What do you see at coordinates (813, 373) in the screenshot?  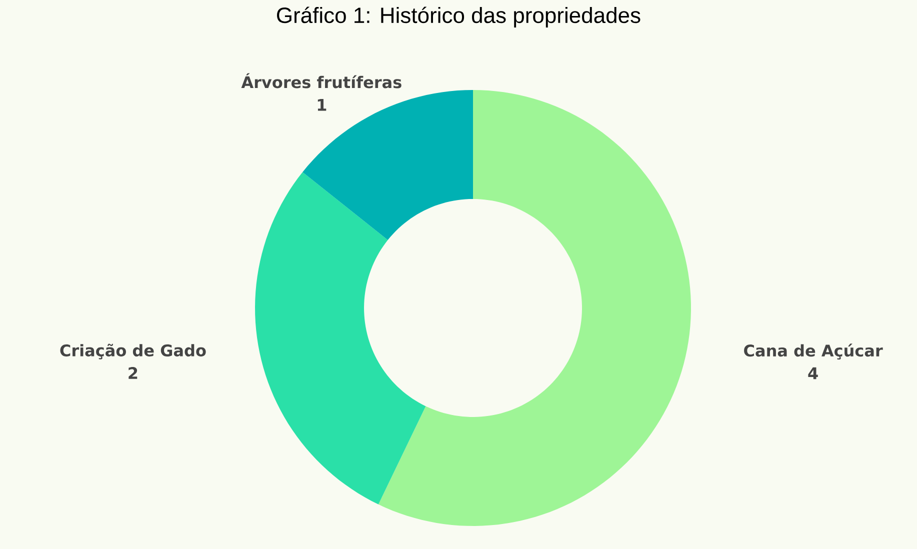 I see `data-label: 4` at bounding box center [813, 373].